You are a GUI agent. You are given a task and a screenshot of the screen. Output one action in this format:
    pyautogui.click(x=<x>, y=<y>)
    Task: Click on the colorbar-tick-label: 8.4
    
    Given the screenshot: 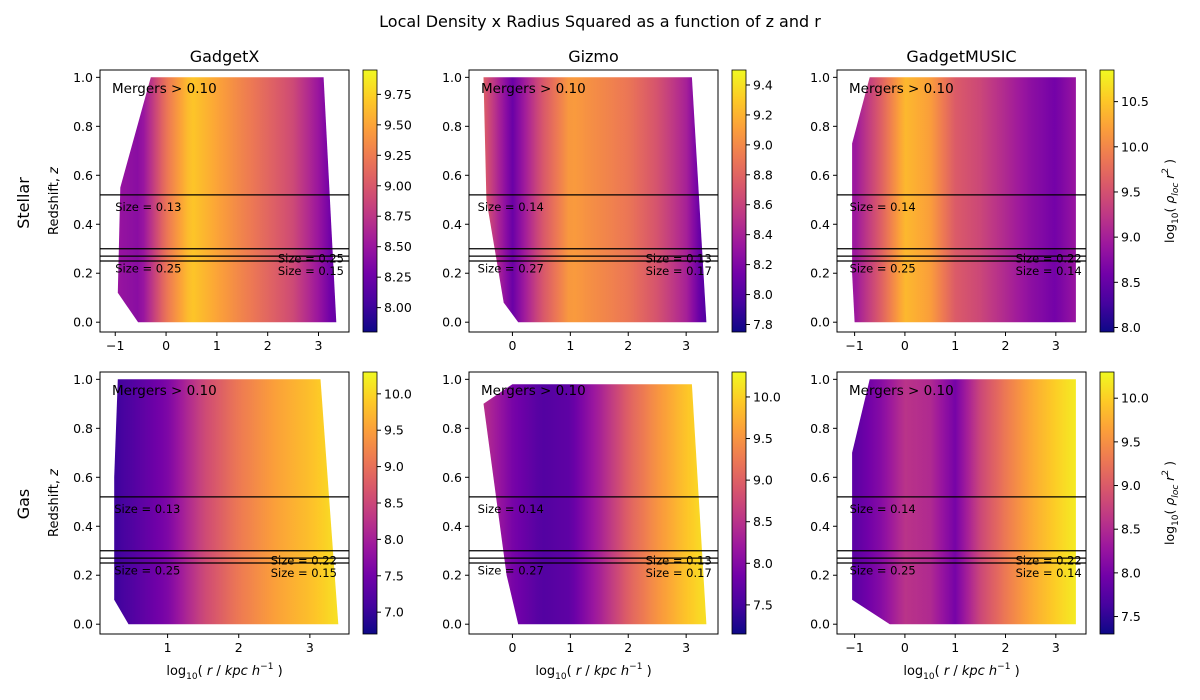 What is the action you would take?
    pyautogui.click(x=763, y=234)
    